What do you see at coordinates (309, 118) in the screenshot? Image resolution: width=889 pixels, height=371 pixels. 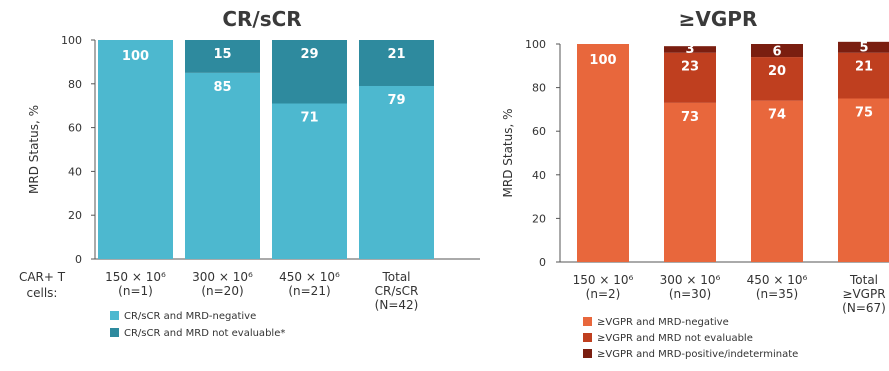 I see `data-label: 71` at bounding box center [309, 118].